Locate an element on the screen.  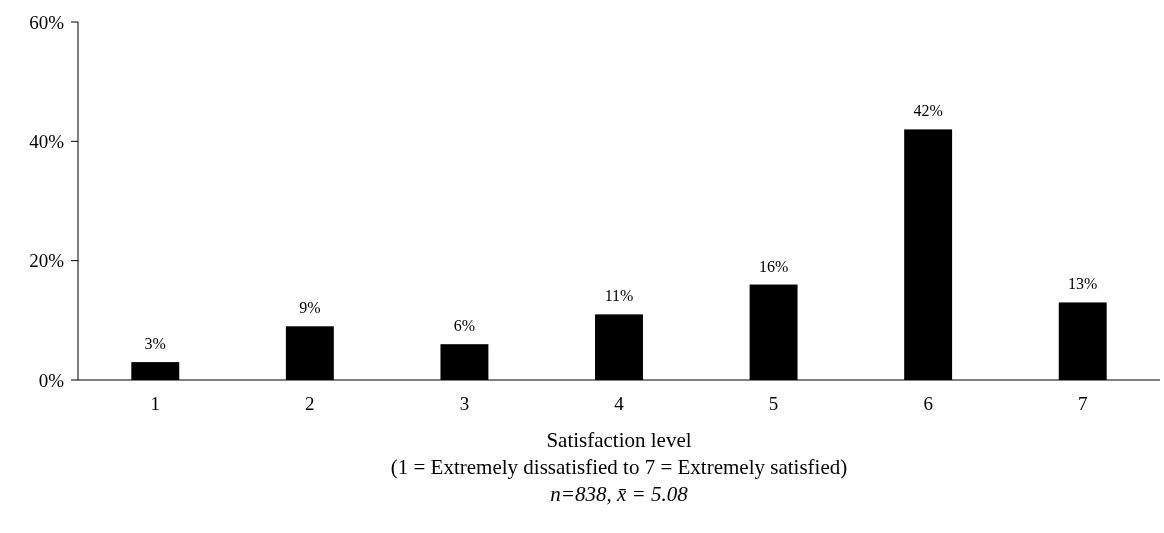
data-label: 9% is located at coordinates (310, 308).